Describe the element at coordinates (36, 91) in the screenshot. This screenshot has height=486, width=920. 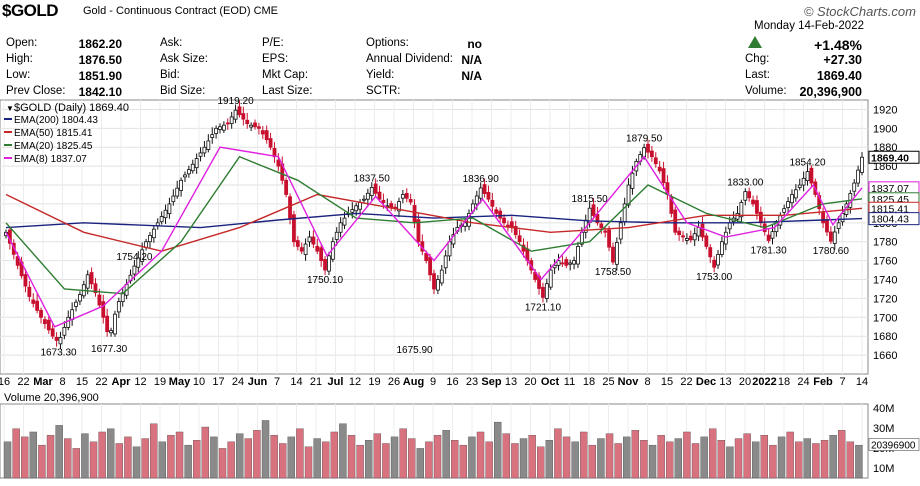
I see `quote-label: Prev Close:` at that location.